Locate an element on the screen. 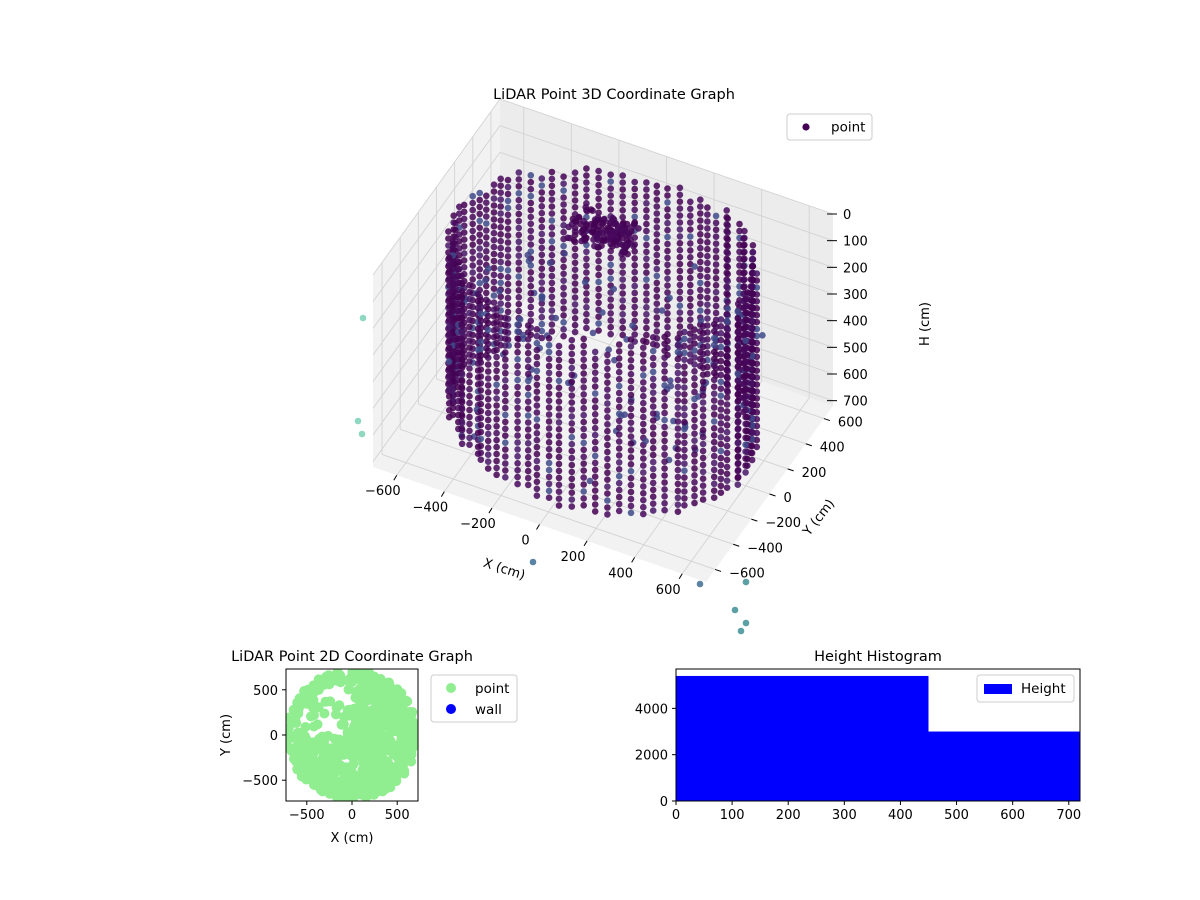 This screenshot has width=1200, height=900. h-tick-label: 700 is located at coordinates (855, 402).